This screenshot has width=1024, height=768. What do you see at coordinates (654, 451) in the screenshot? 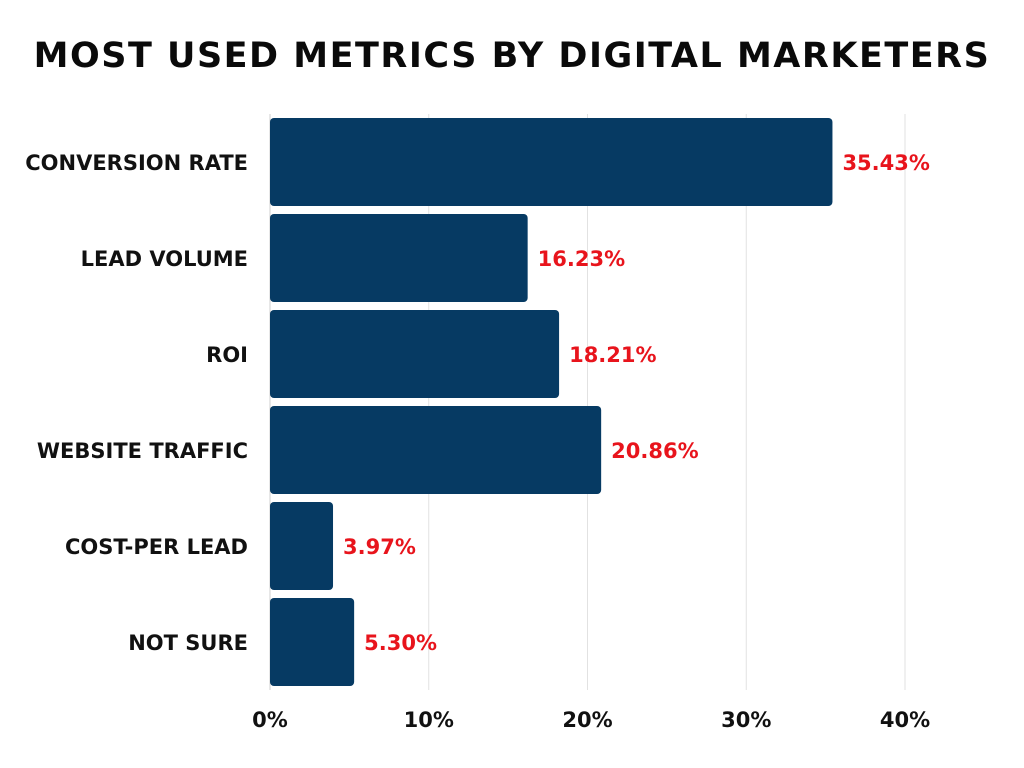
I see `data-label: 20.86%` at bounding box center [654, 451].